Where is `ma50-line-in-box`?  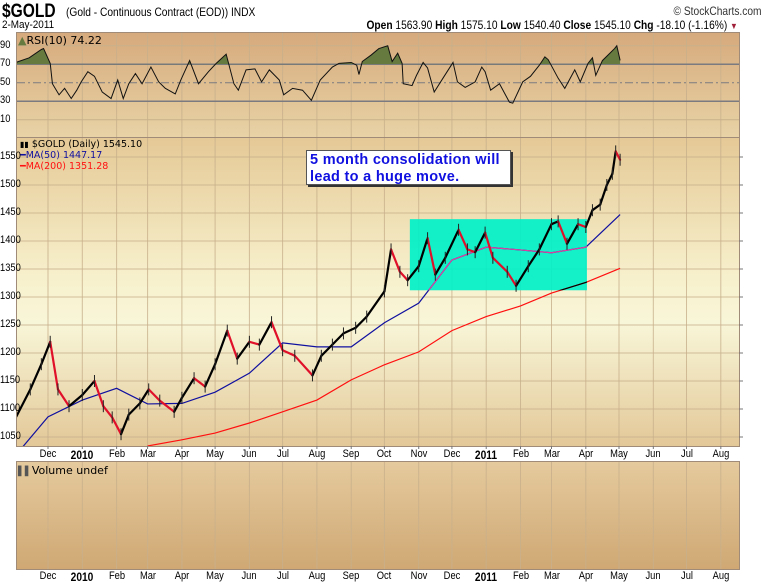
ma50-line-in-box is located at coordinates (507, 268).